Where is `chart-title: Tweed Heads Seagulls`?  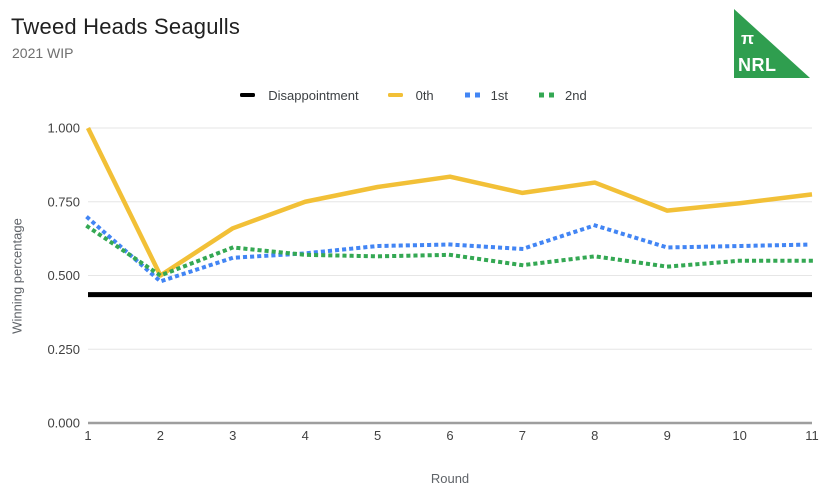
chart-title: Tweed Heads Seagulls is located at coordinates (126, 26).